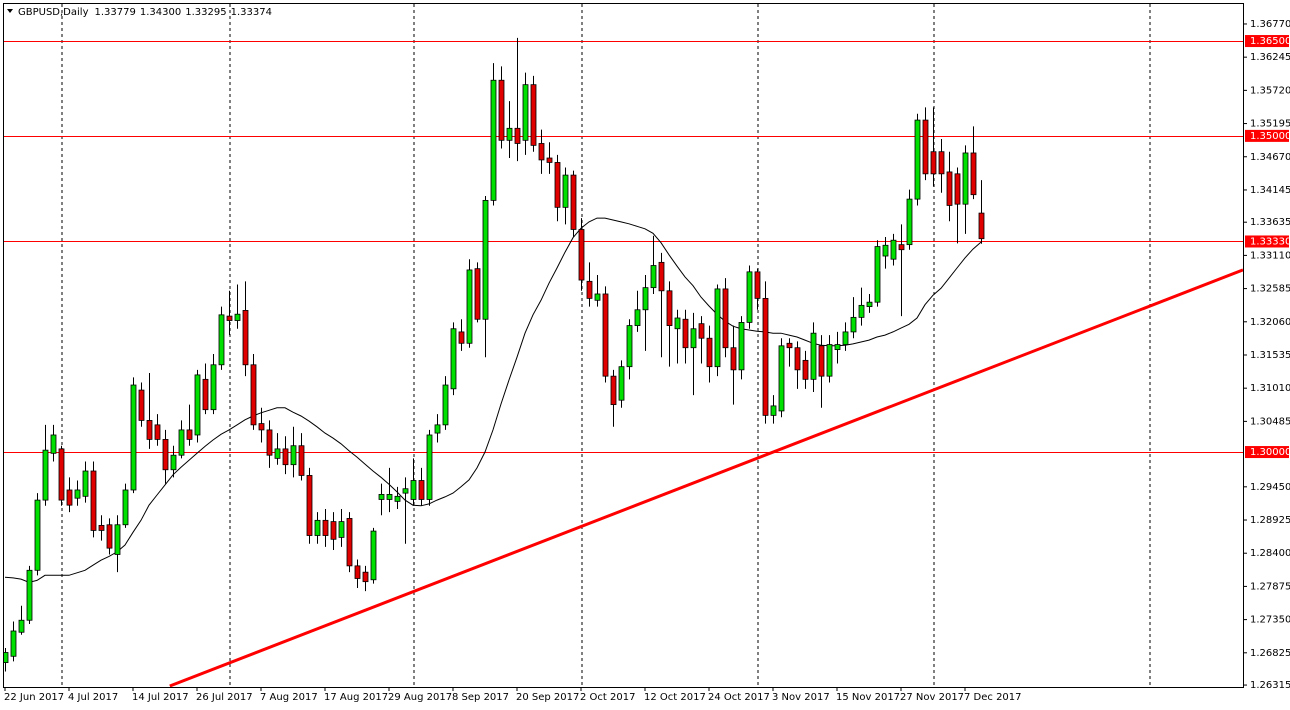  Describe the element at coordinates (801, 697) in the screenshot. I see `x-tick-label: 3 Nov 2017` at that location.